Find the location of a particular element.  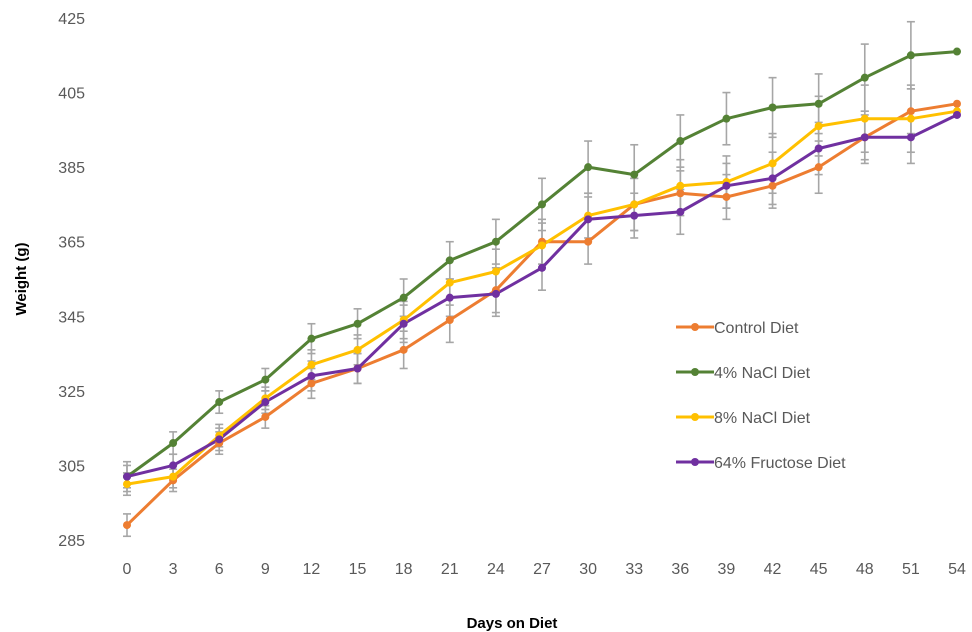

legend-item: Control Diet is located at coordinates (737, 328).